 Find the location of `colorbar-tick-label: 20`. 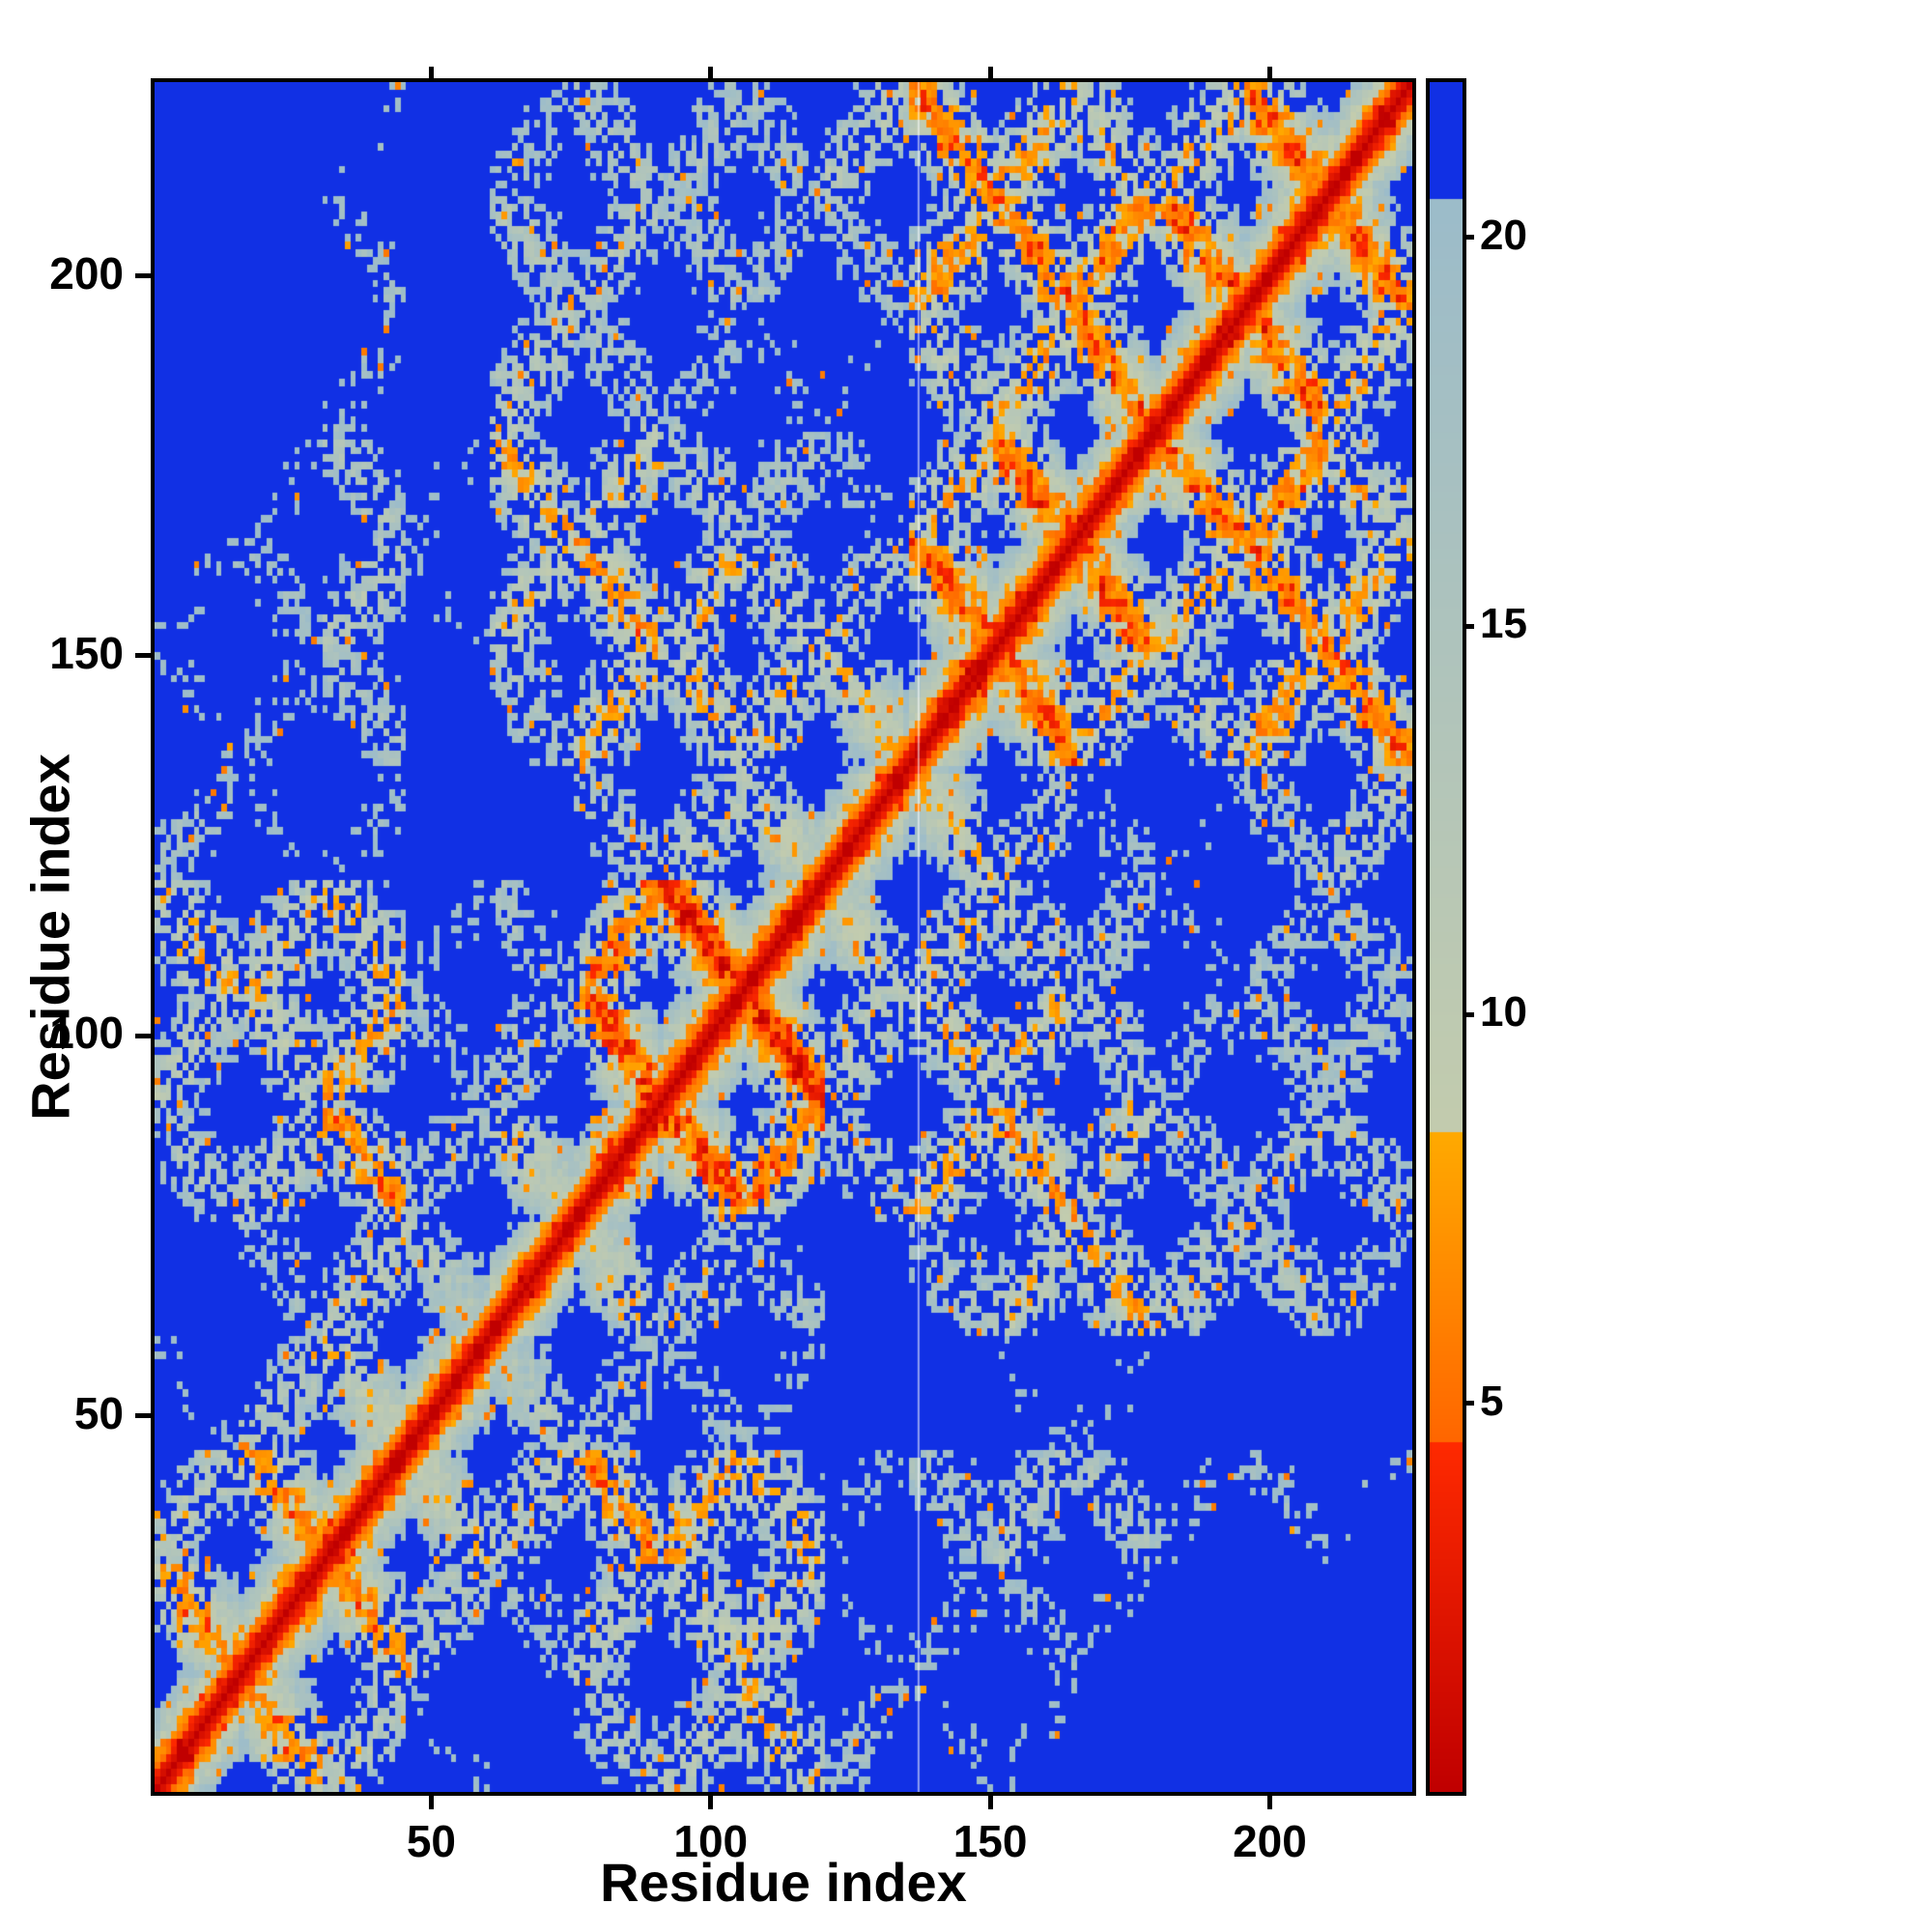

colorbar-tick-label: 20 is located at coordinates (1503, 235).